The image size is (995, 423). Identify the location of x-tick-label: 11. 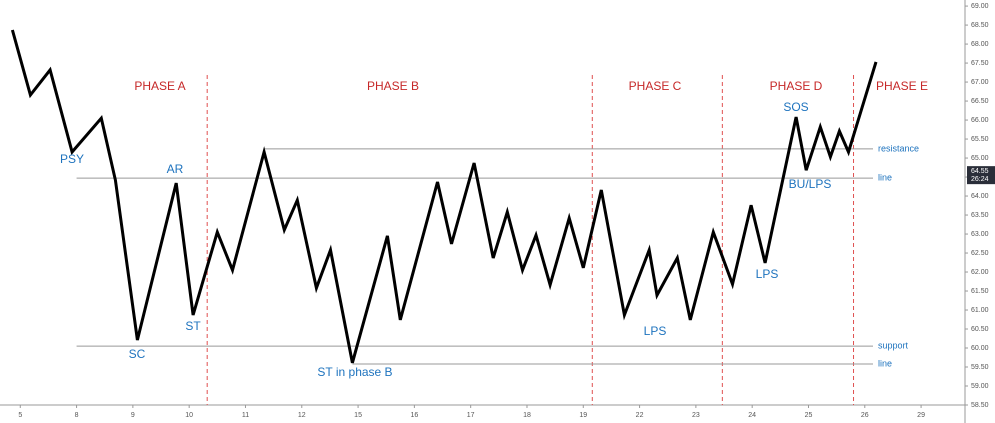
(245, 415).